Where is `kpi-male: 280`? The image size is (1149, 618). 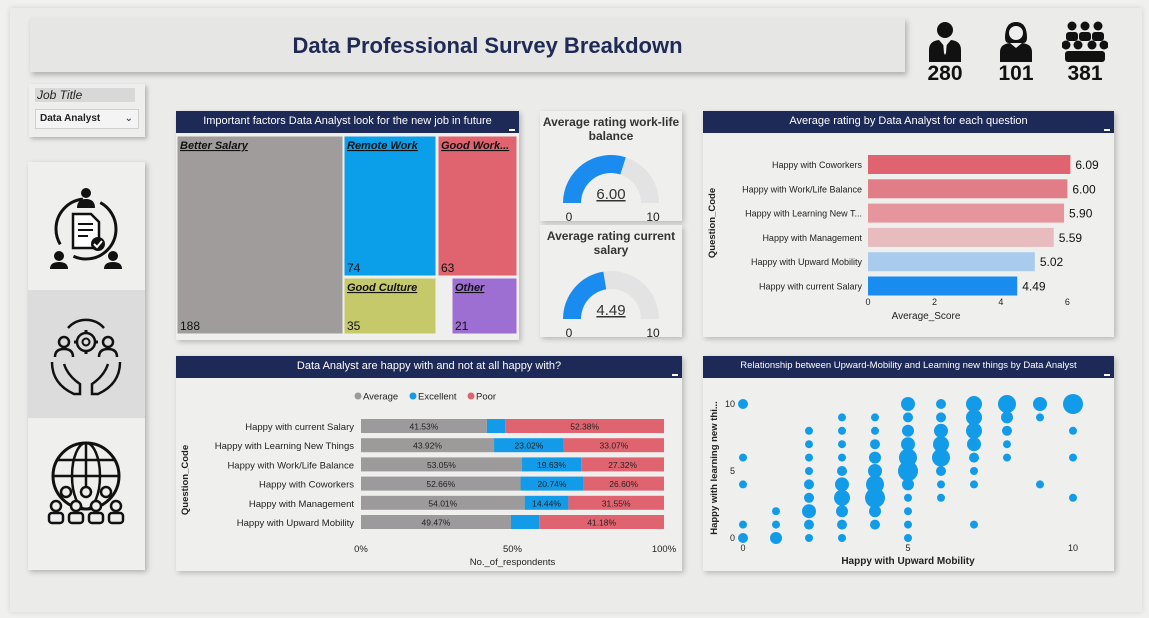 kpi-male: 280 is located at coordinates (945, 53).